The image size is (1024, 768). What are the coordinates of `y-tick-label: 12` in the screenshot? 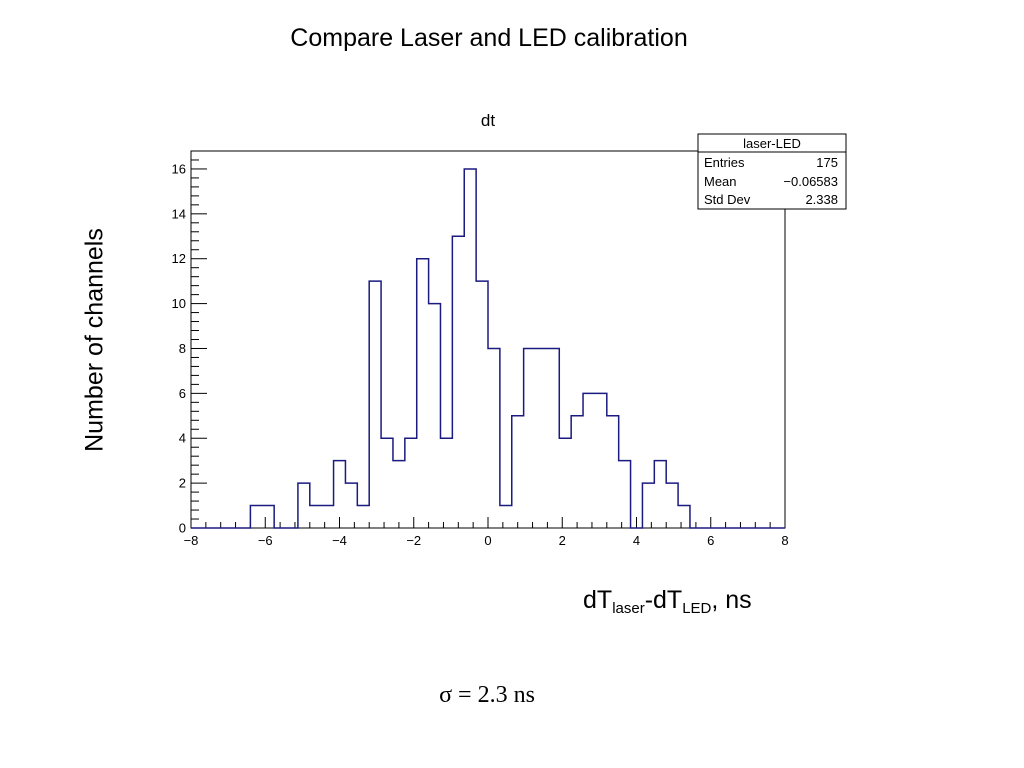 It's located at (179, 258).